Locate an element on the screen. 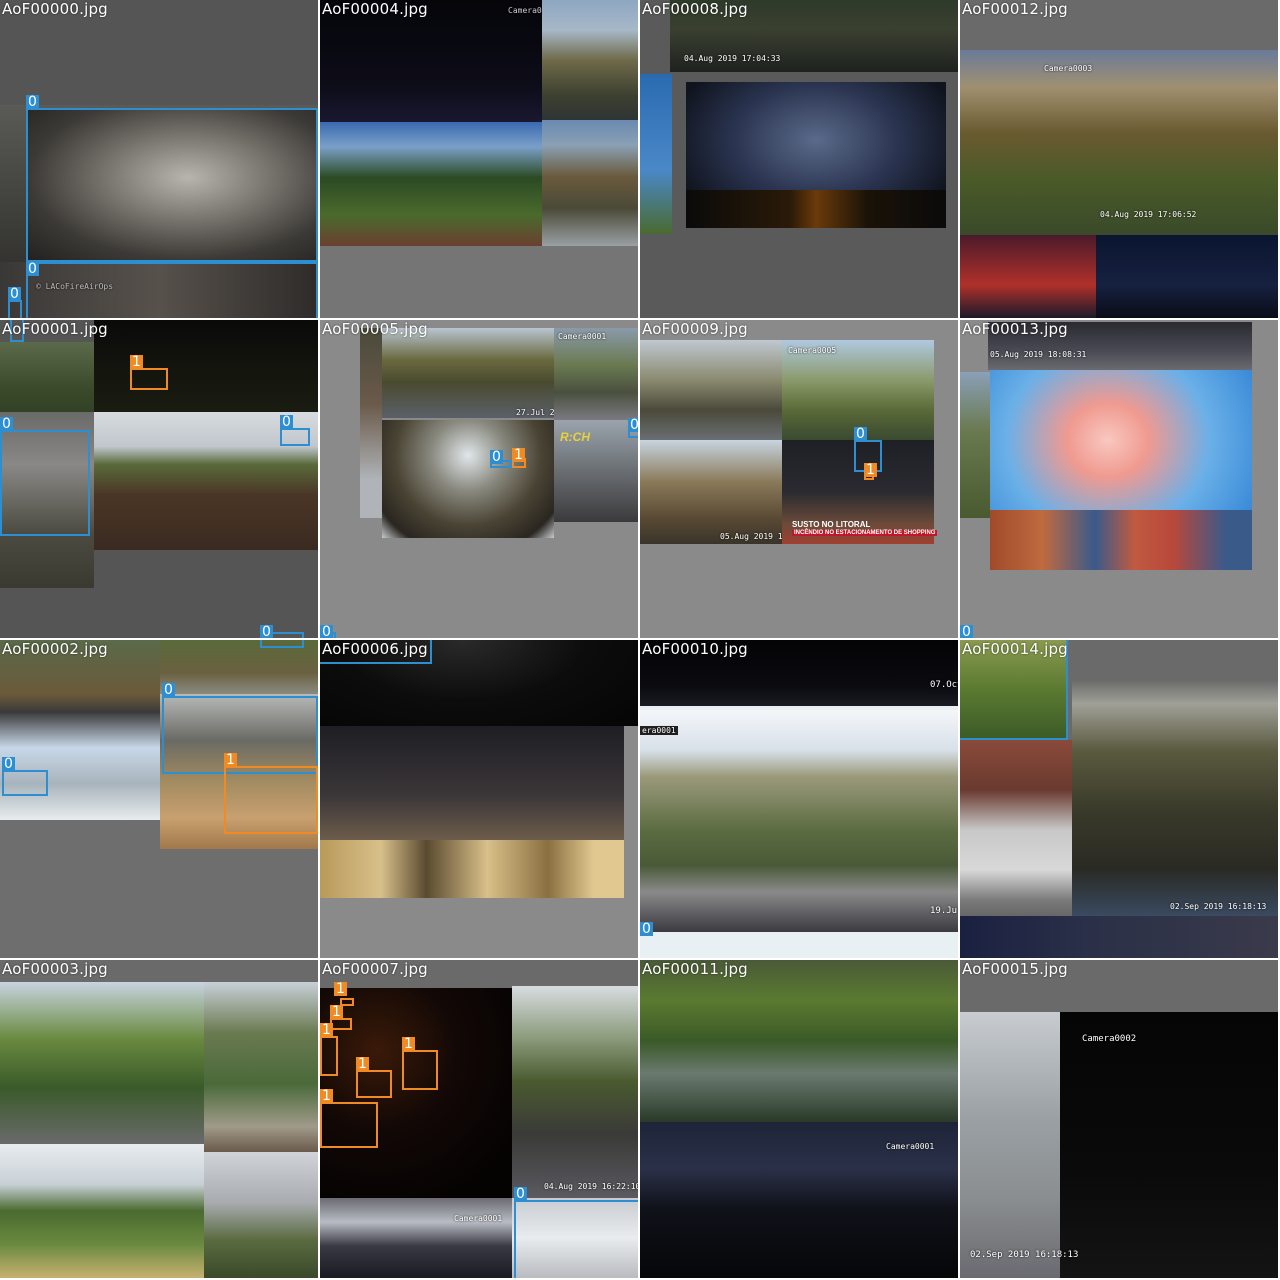  tile-aof00000: AoF00000.jpg © LACoFireAirOps 0 0 0 is located at coordinates (159, 159).